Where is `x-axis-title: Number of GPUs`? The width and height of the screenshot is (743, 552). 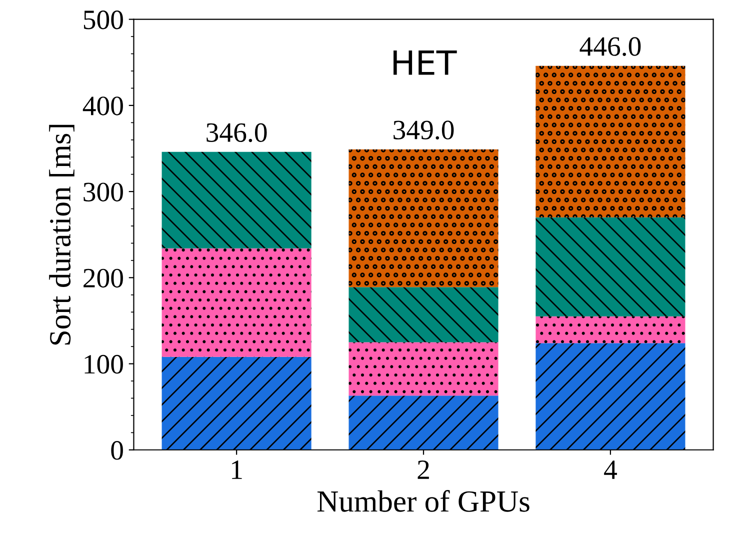 x-axis-title: Number of GPUs is located at coordinates (423, 501).